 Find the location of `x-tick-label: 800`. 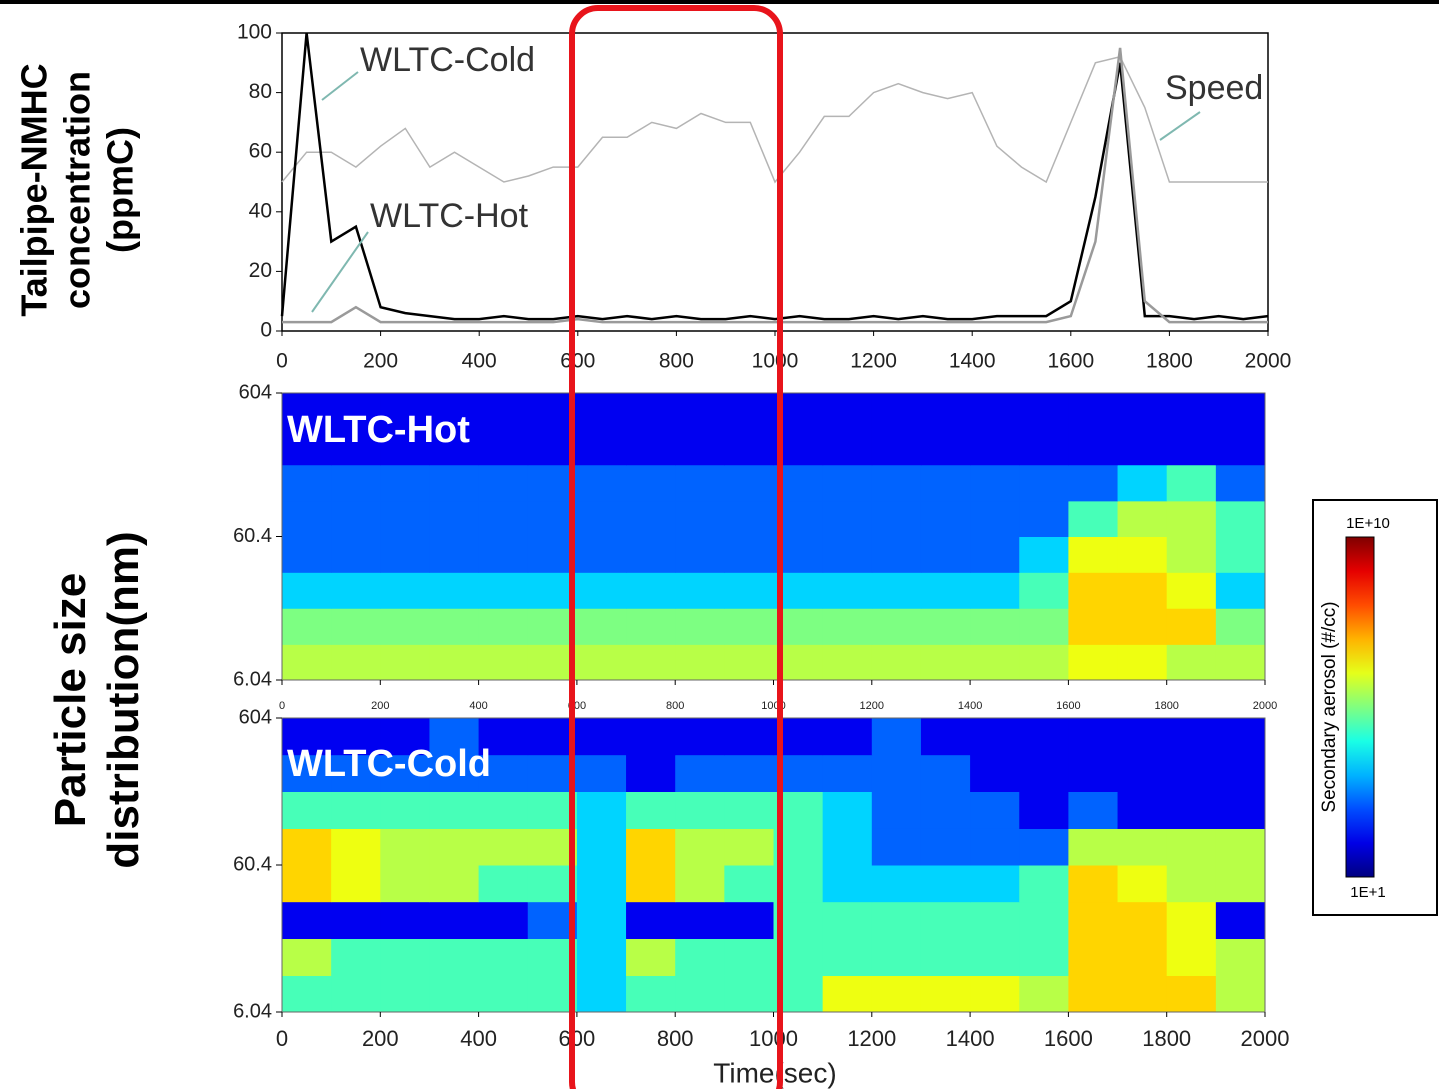

x-tick-label: 800 is located at coordinates (676, 361).